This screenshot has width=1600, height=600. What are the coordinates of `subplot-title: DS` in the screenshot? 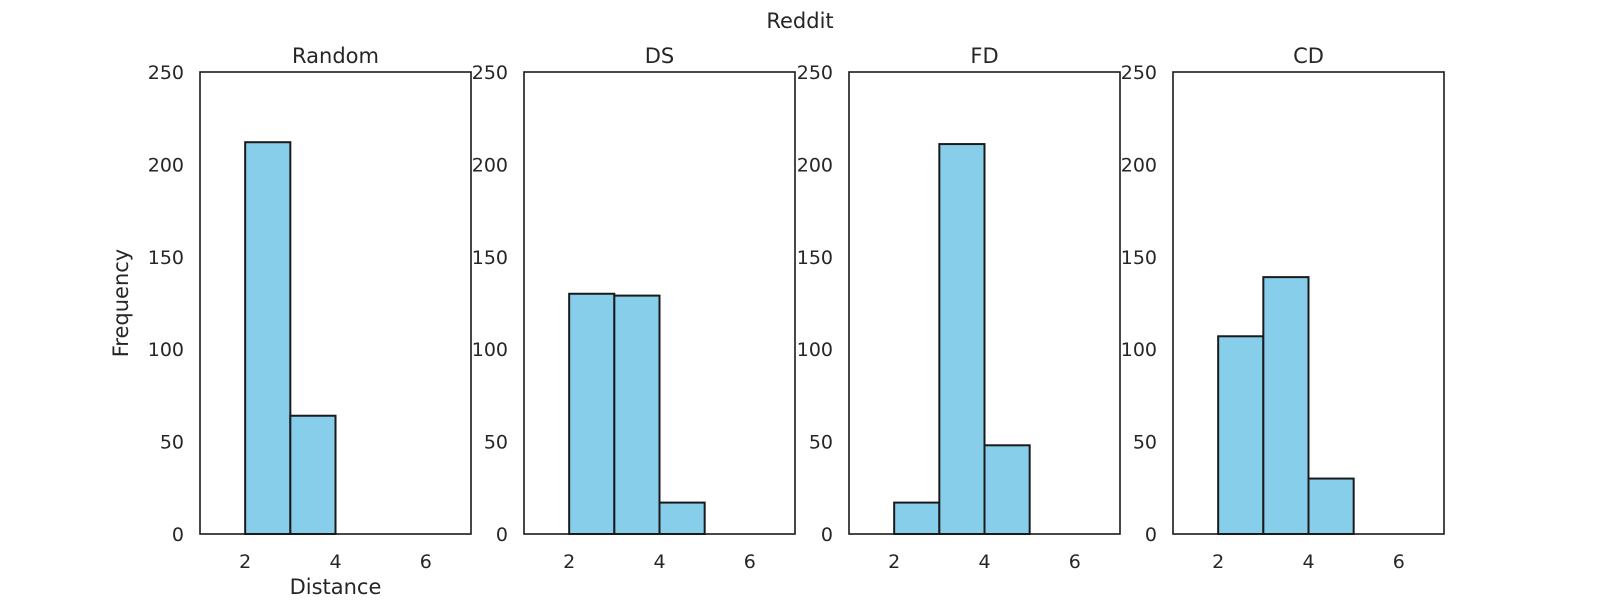 It's located at (660, 56).